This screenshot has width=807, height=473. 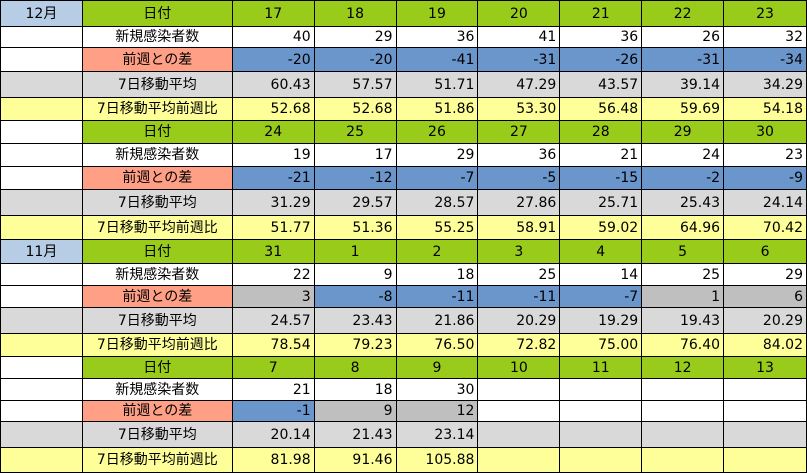 What do you see at coordinates (601, 227) in the screenshot?
I see `ratio-cell: 59.02` at bounding box center [601, 227].